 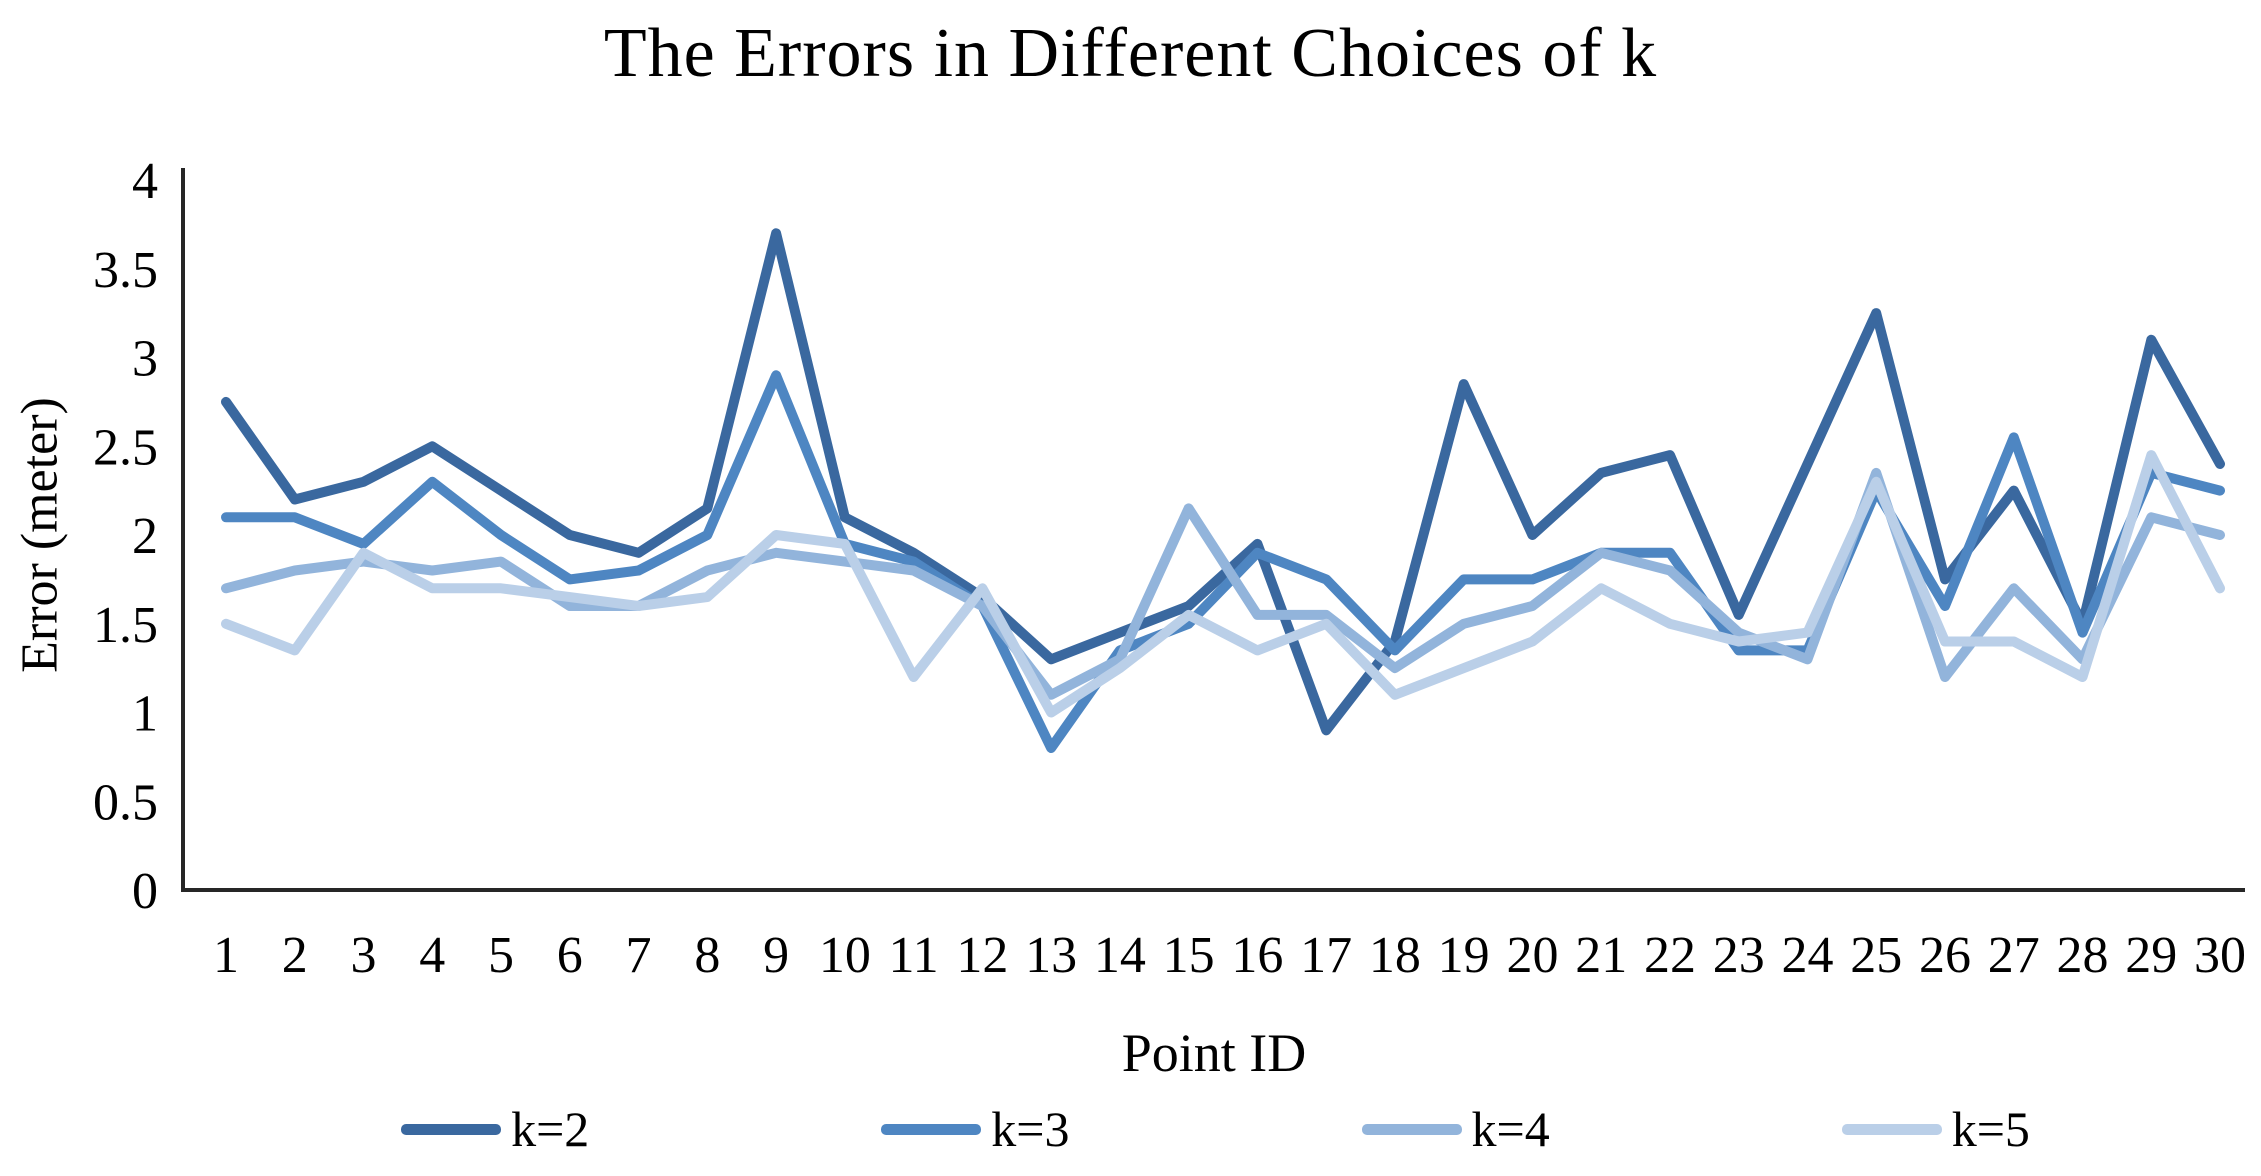 I want to click on x-tick-label: 25, so click(x=1876, y=955).